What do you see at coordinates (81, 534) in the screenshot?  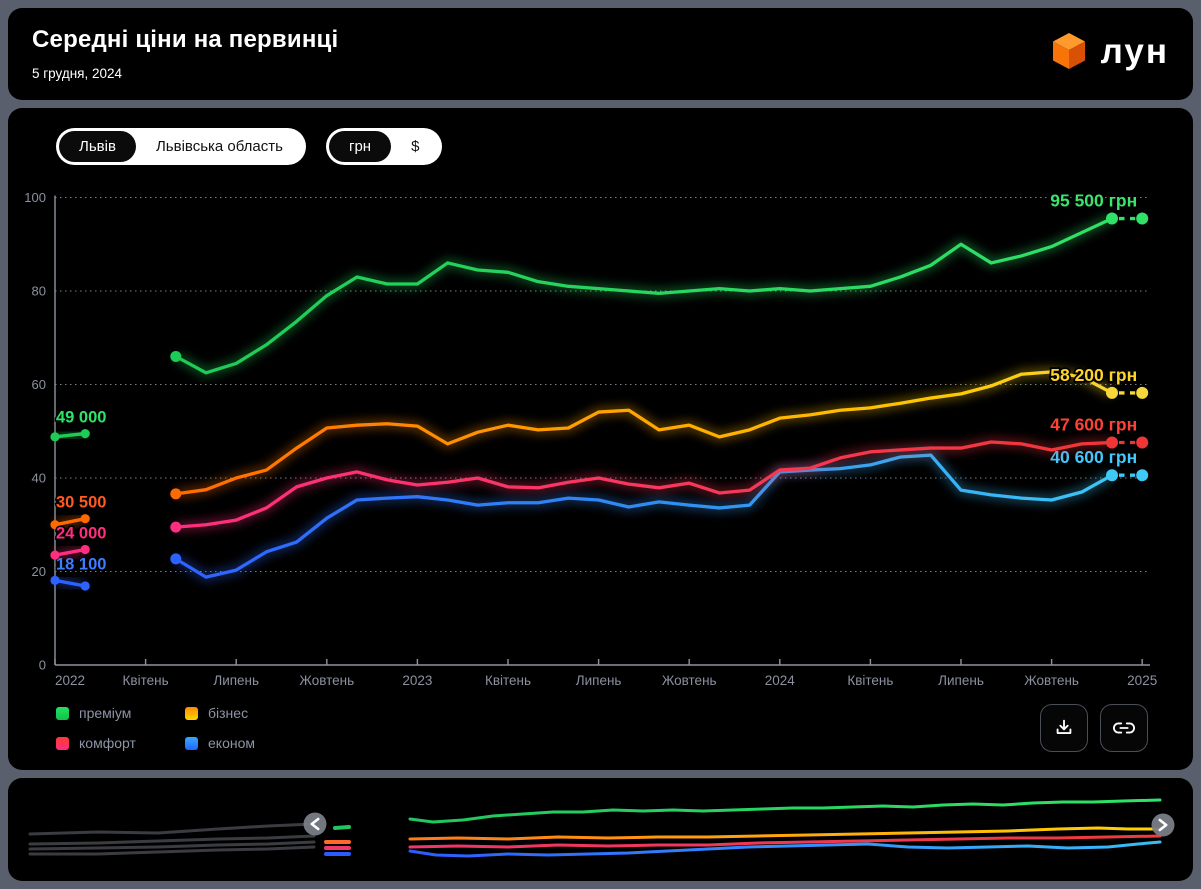 I see `svg-text: 24 000` at bounding box center [81, 534].